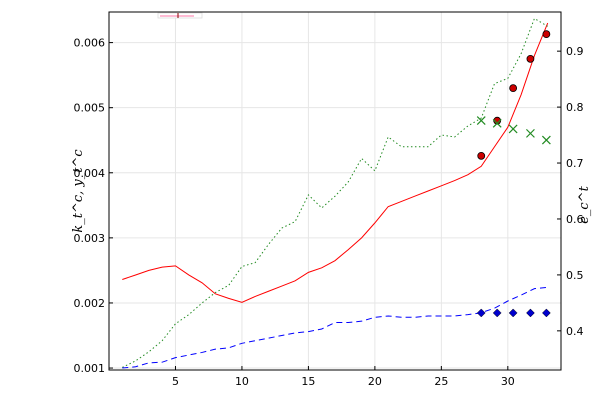  What do you see at coordinates (90, 238) in the screenshot?
I see `y-left-tick-label: 0.003` at bounding box center [90, 238].